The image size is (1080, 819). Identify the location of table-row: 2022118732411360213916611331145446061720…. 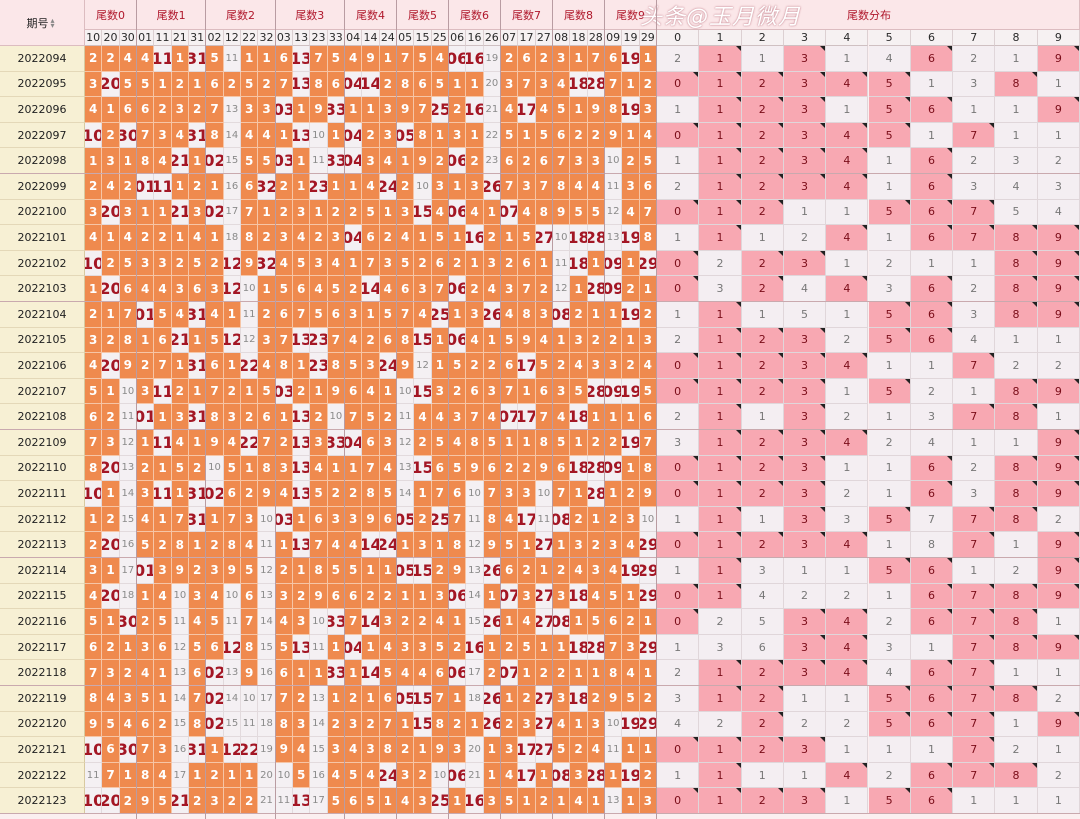
(540, 673).